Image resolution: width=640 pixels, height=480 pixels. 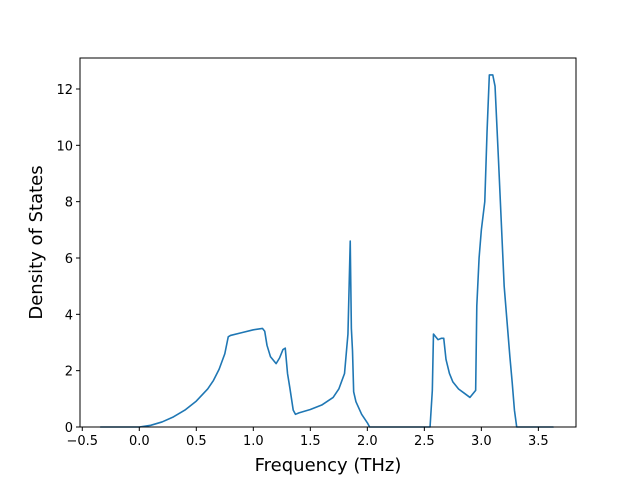 What do you see at coordinates (69, 259) in the screenshot?
I see `y-tick-label: 6` at bounding box center [69, 259].